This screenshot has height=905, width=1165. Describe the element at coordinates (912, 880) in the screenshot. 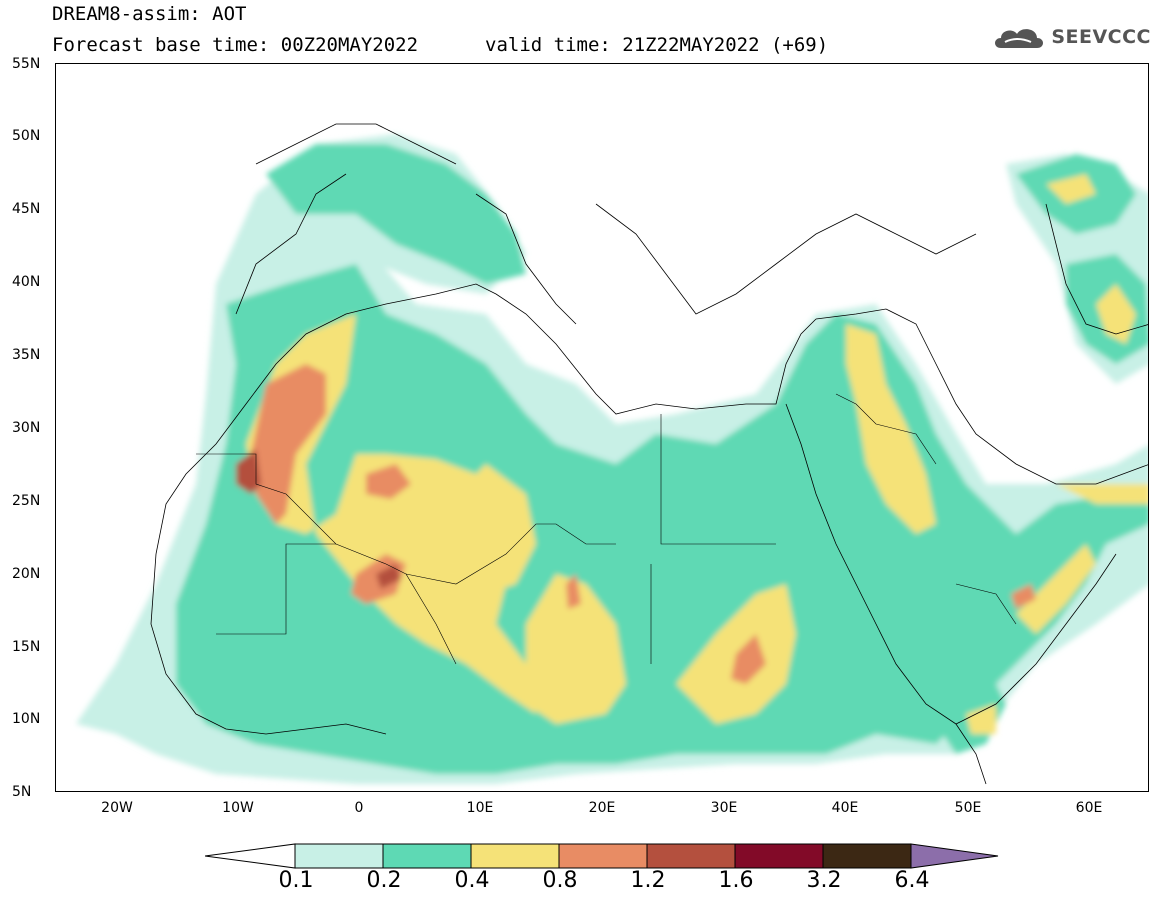

I see `colorbar-label-6.4: 6.4` at that location.